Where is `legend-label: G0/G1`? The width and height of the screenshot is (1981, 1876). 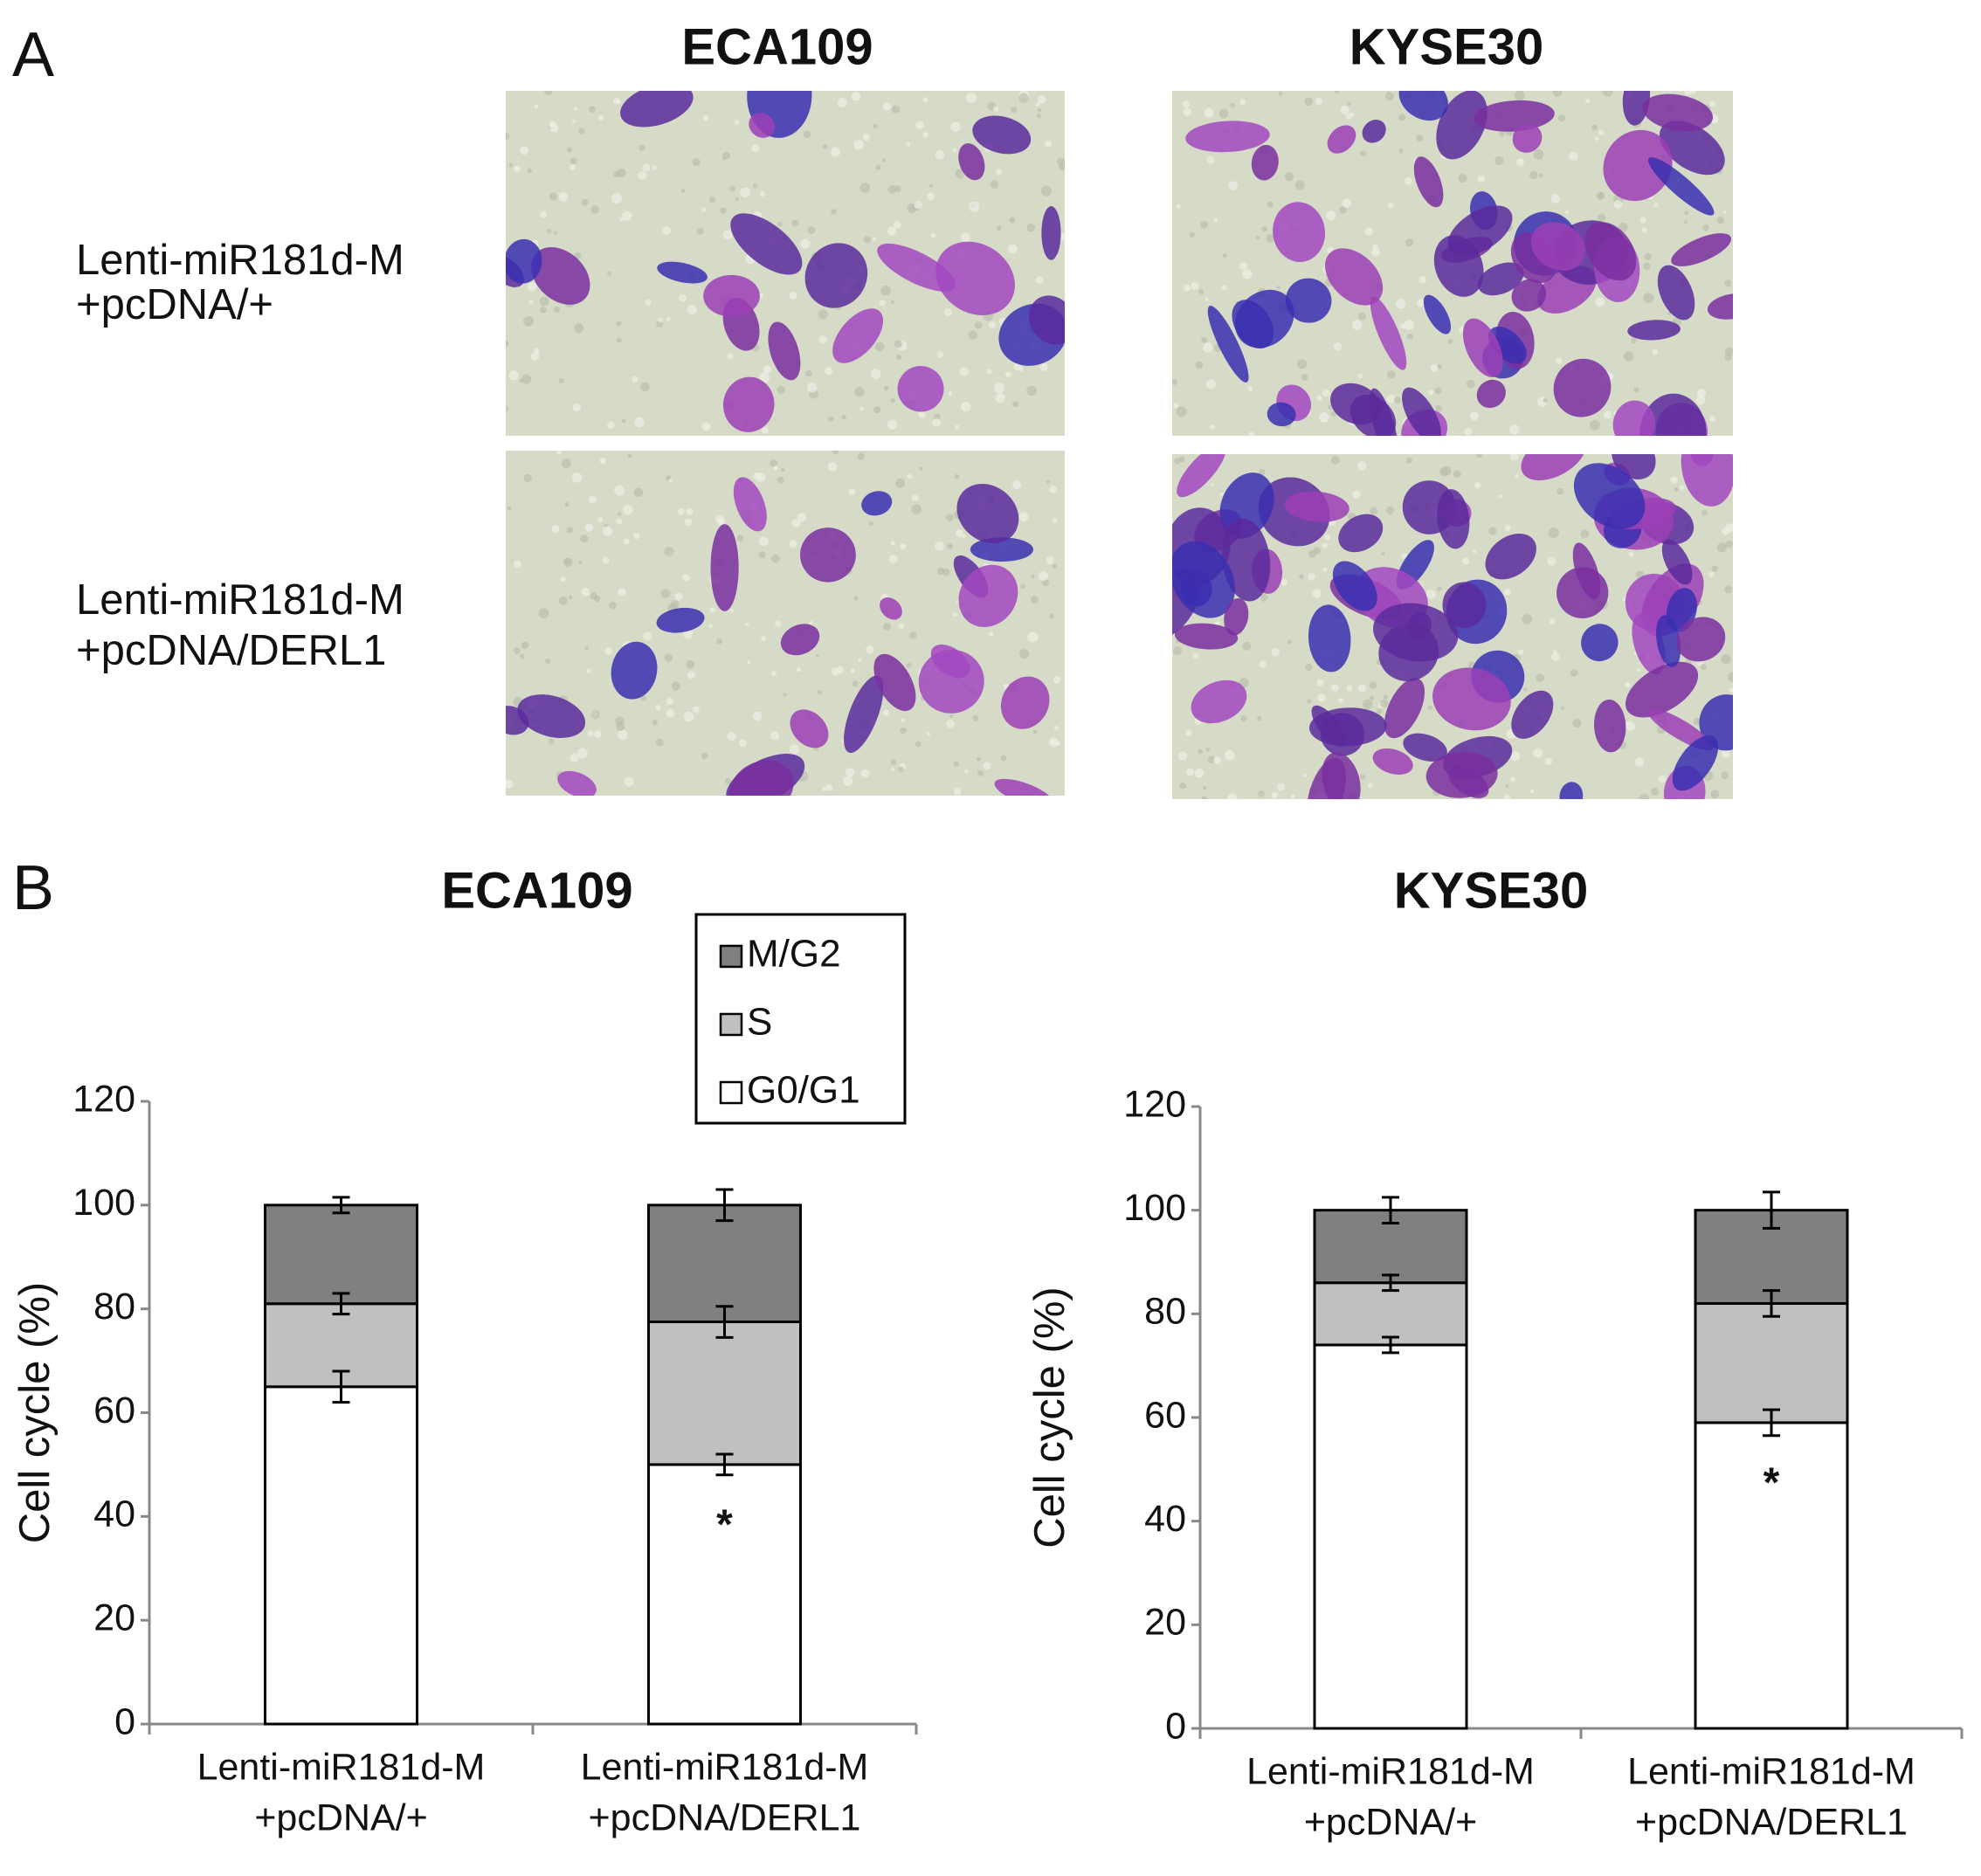
legend-label: G0/G1 is located at coordinates (803, 1090).